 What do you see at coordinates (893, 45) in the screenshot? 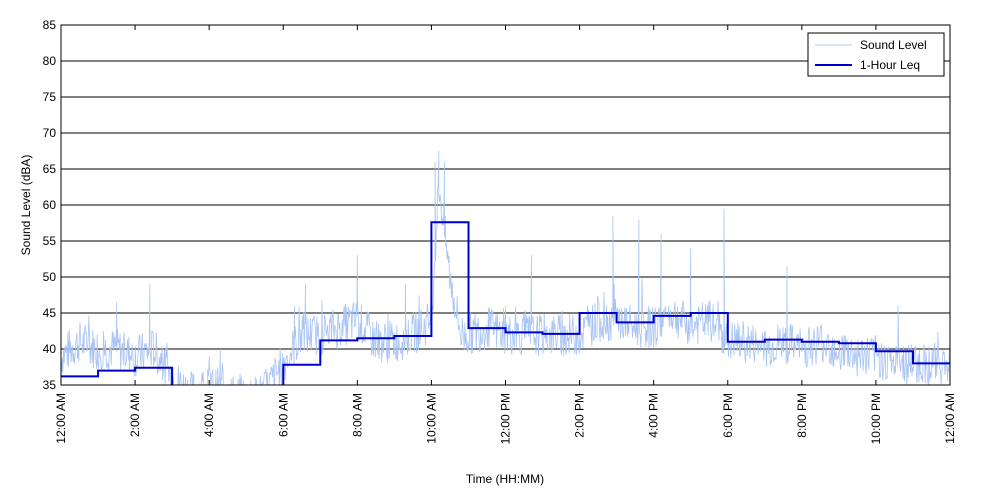
I see `legend-label-sound-level: Sound Level` at bounding box center [893, 45].